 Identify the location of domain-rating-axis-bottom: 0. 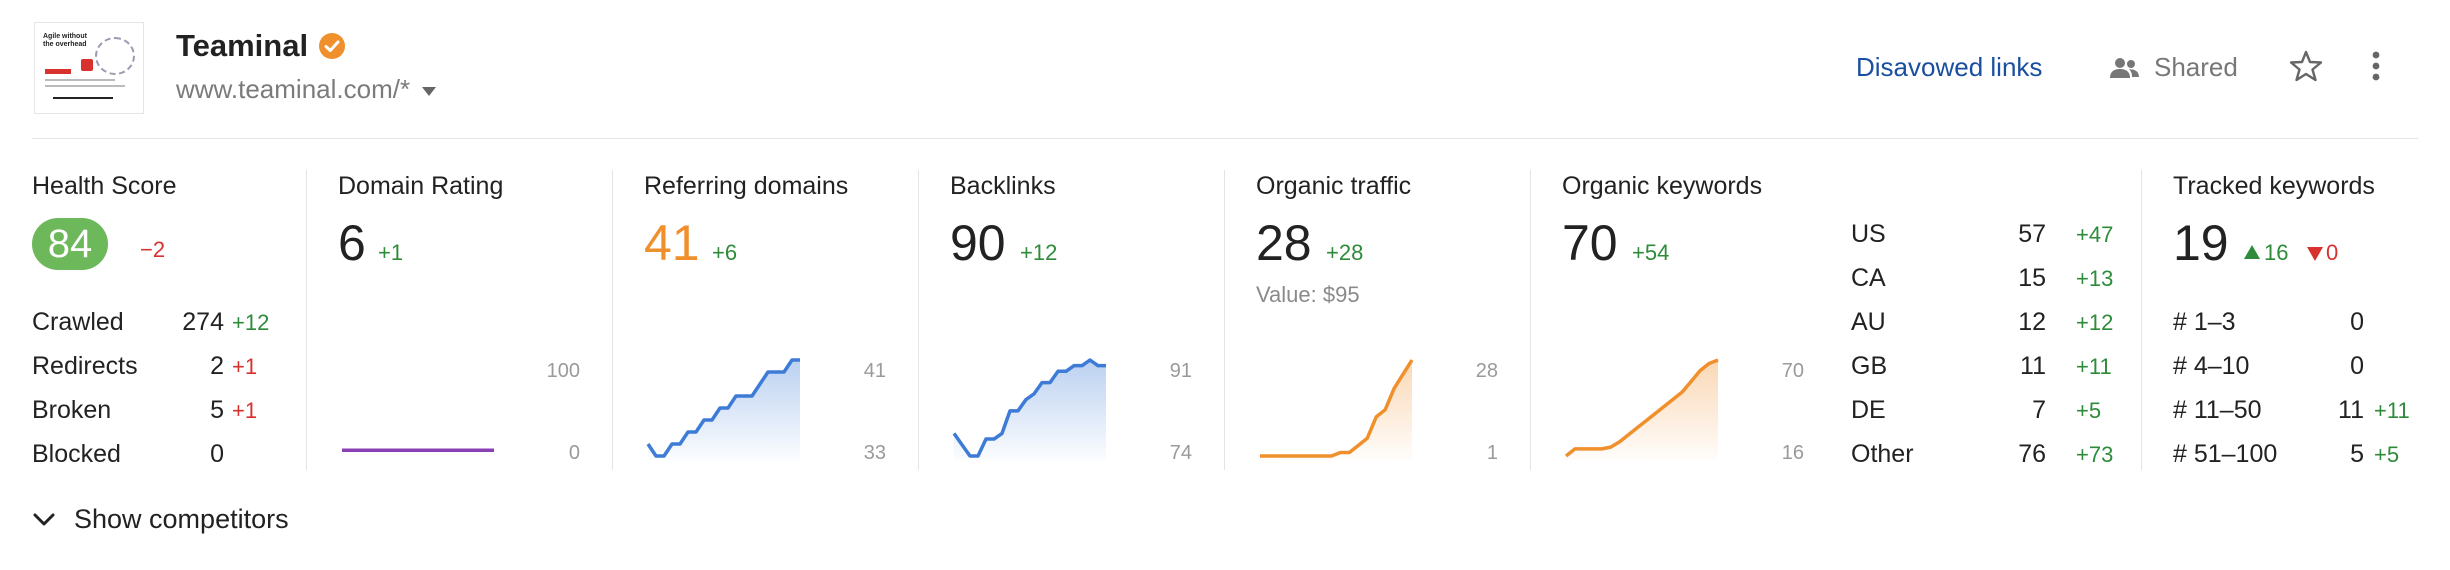
(574, 453).